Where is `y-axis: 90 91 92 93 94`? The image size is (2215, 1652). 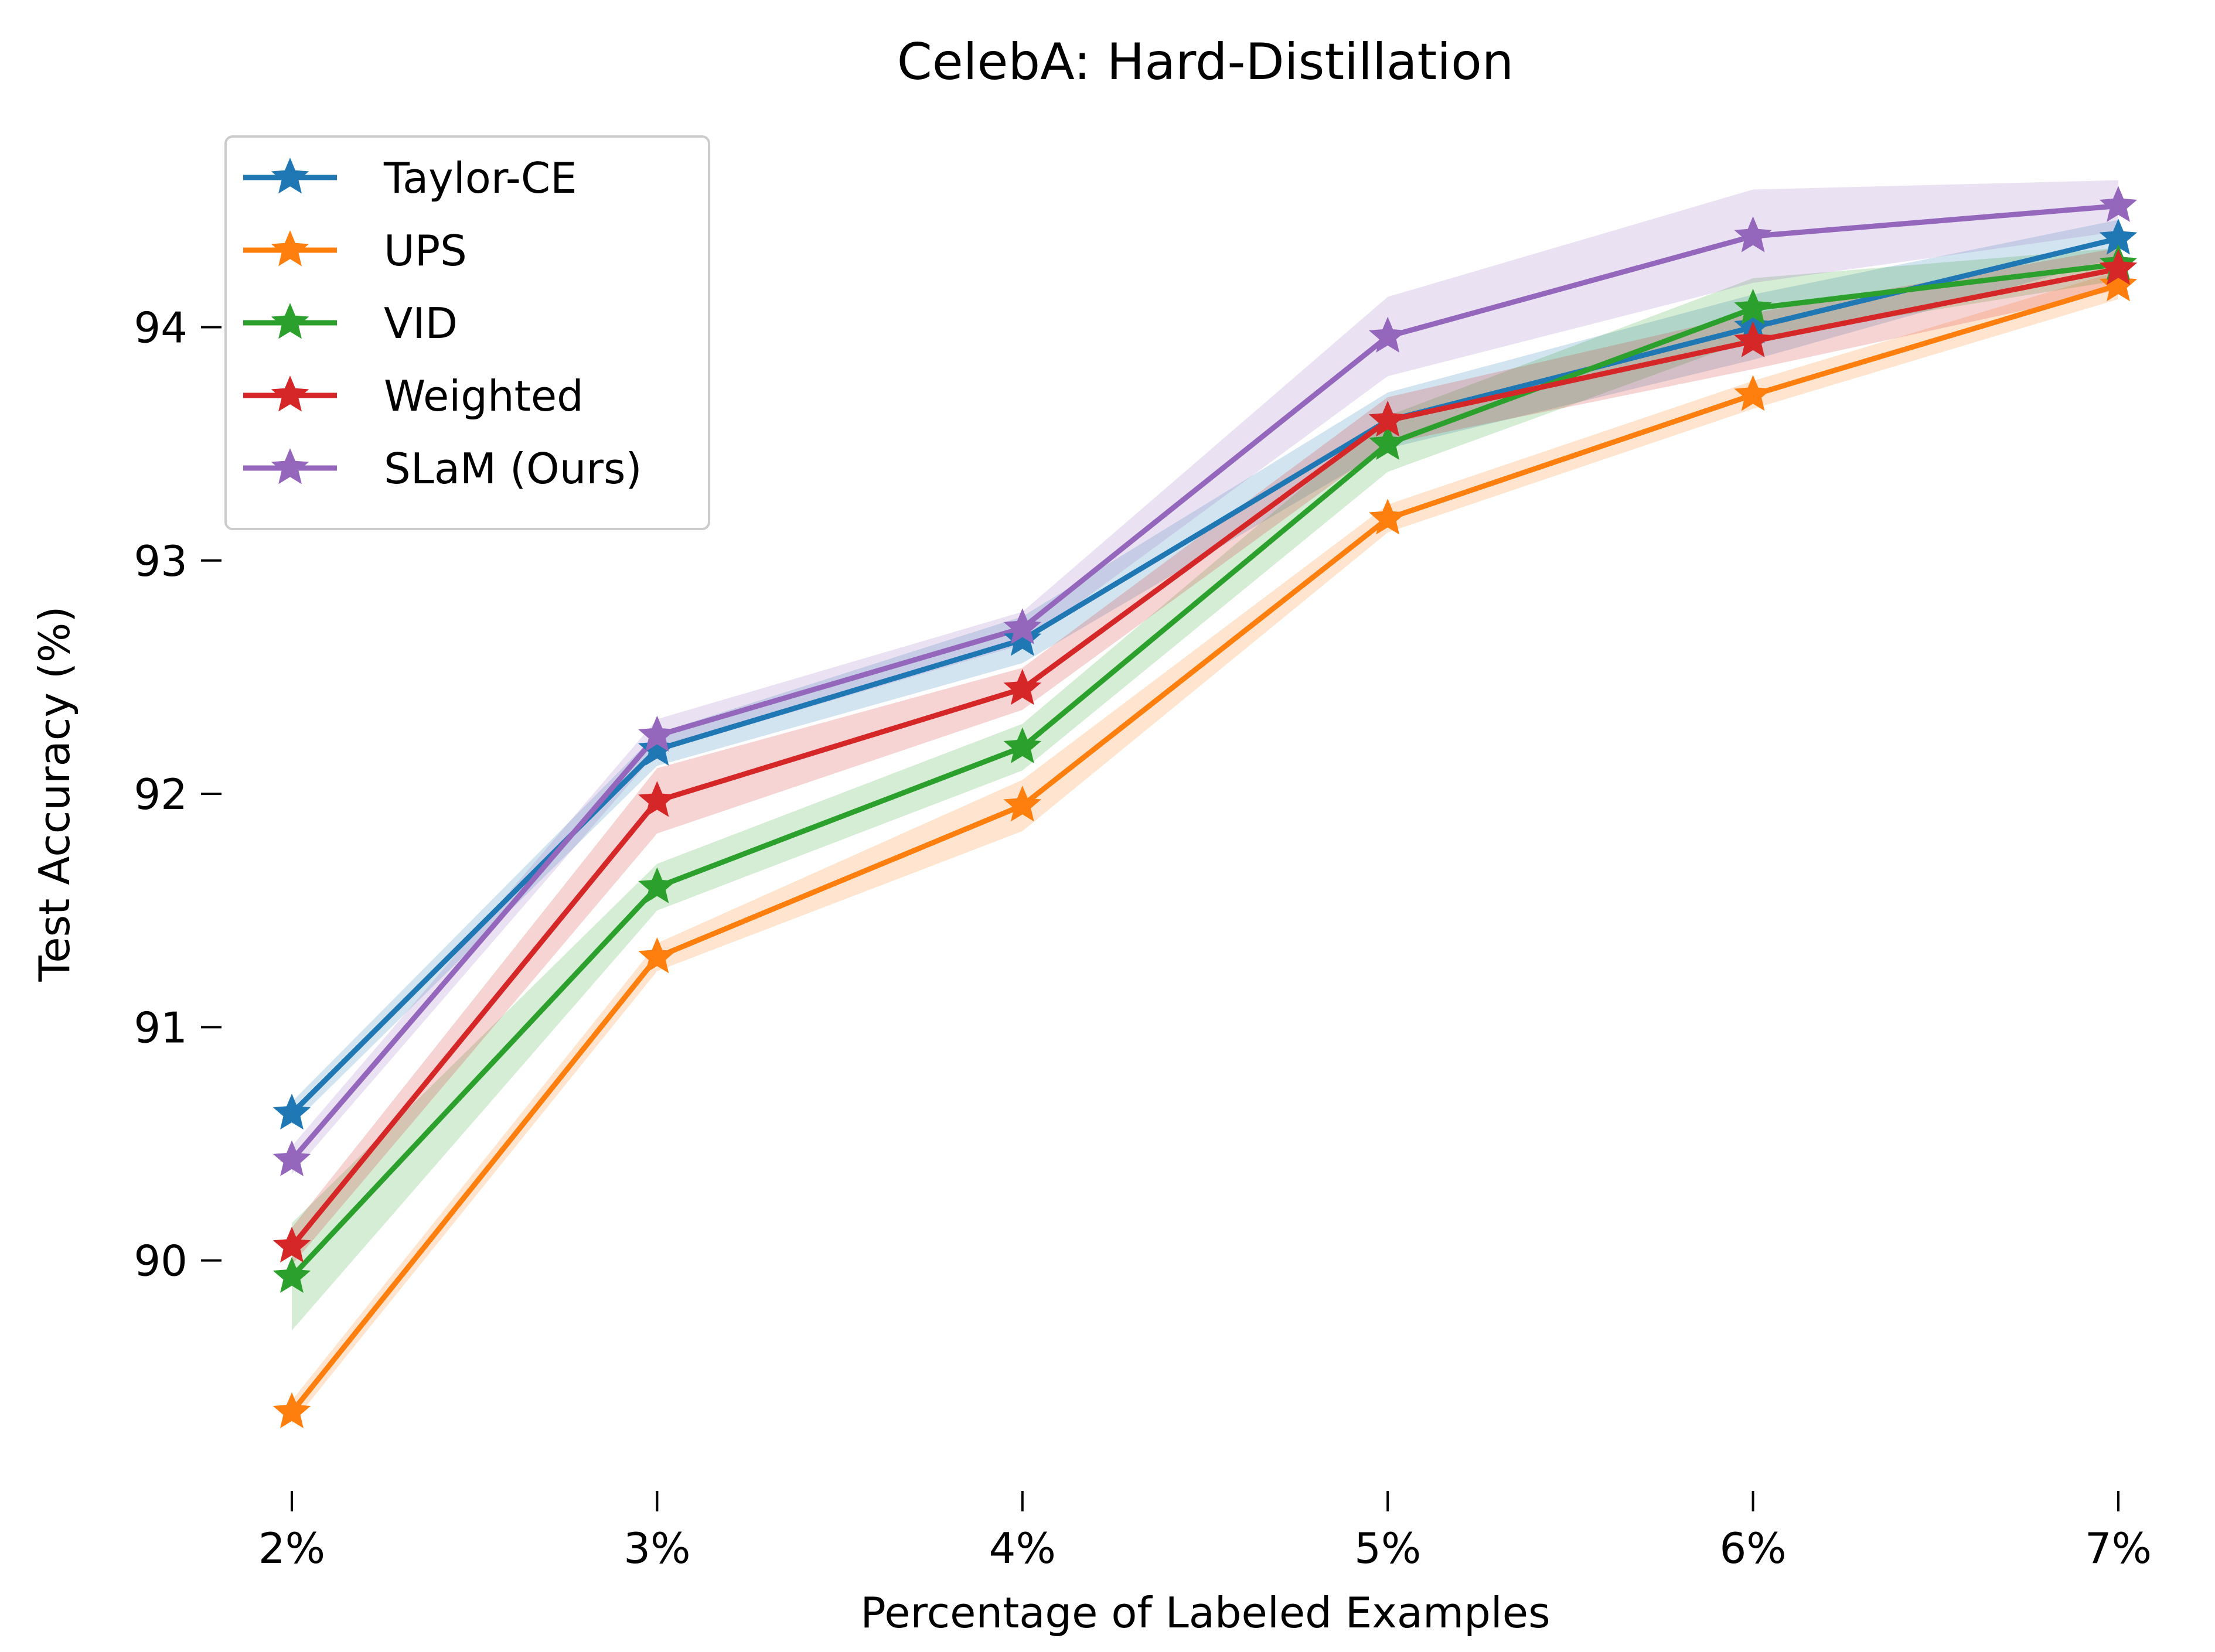 y-axis: 90 91 92 93 94 is located at coordinates (177, 794).